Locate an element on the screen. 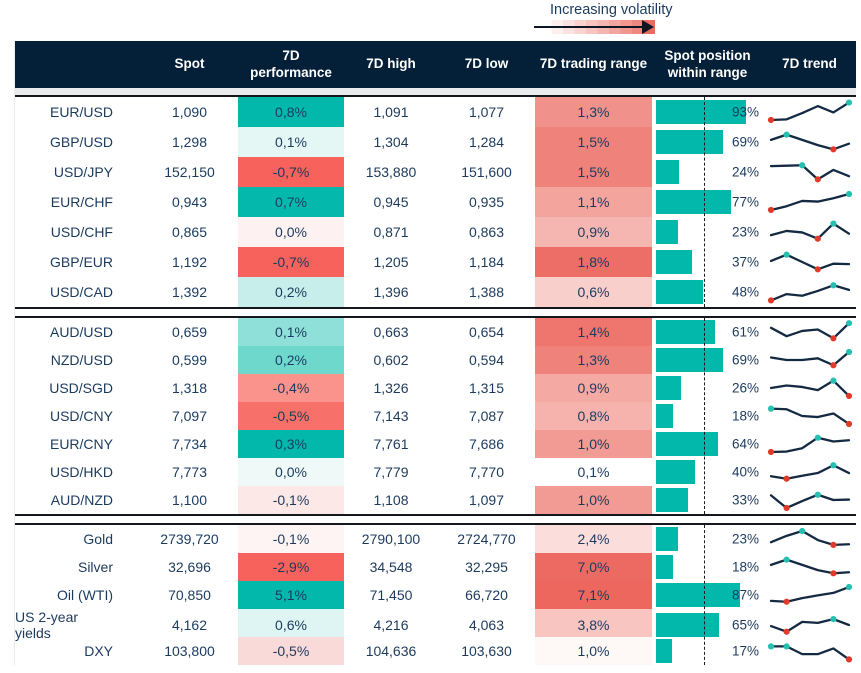  arrow-right-icon is located at coordinates (648, 27).